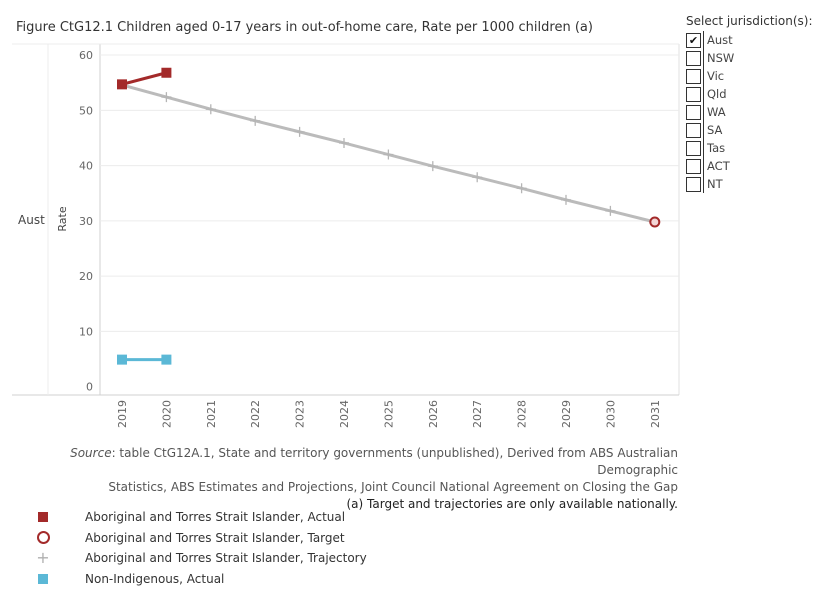 The width and height of the screenshot is (819, 599). Describe the element at coordinates (718, 58) in the screenshot. I see `filter-option-label: NSW` at that location.